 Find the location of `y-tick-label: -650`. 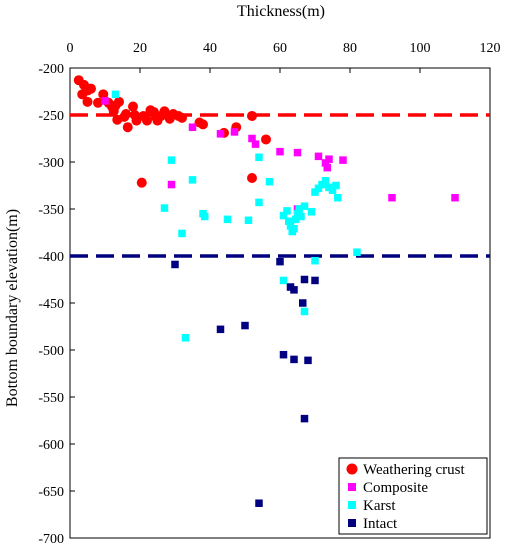

y-tick-label: -650 is located at coordinates (51, 492).